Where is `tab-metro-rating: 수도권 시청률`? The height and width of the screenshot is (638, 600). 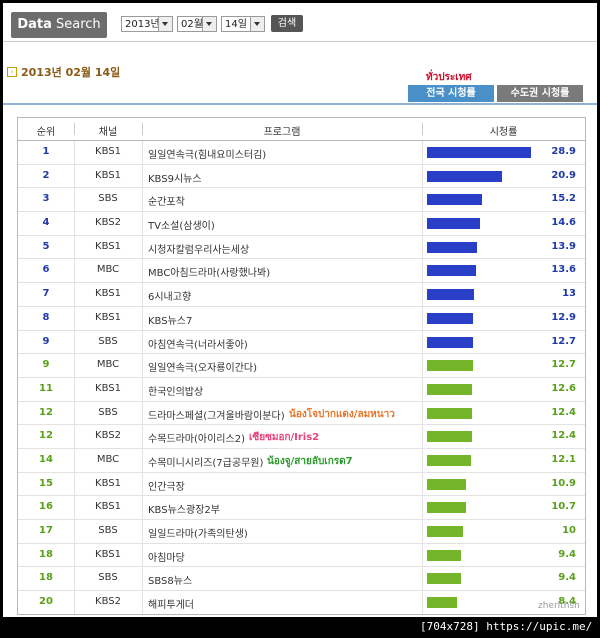 tab-metro-rating: 수도권 시청률 is located at coordinates (540, 93).